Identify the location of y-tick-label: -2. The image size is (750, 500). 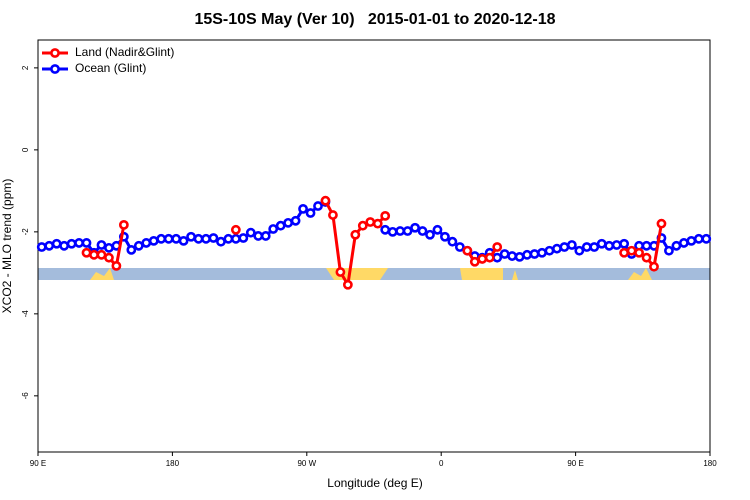
(25, 232).